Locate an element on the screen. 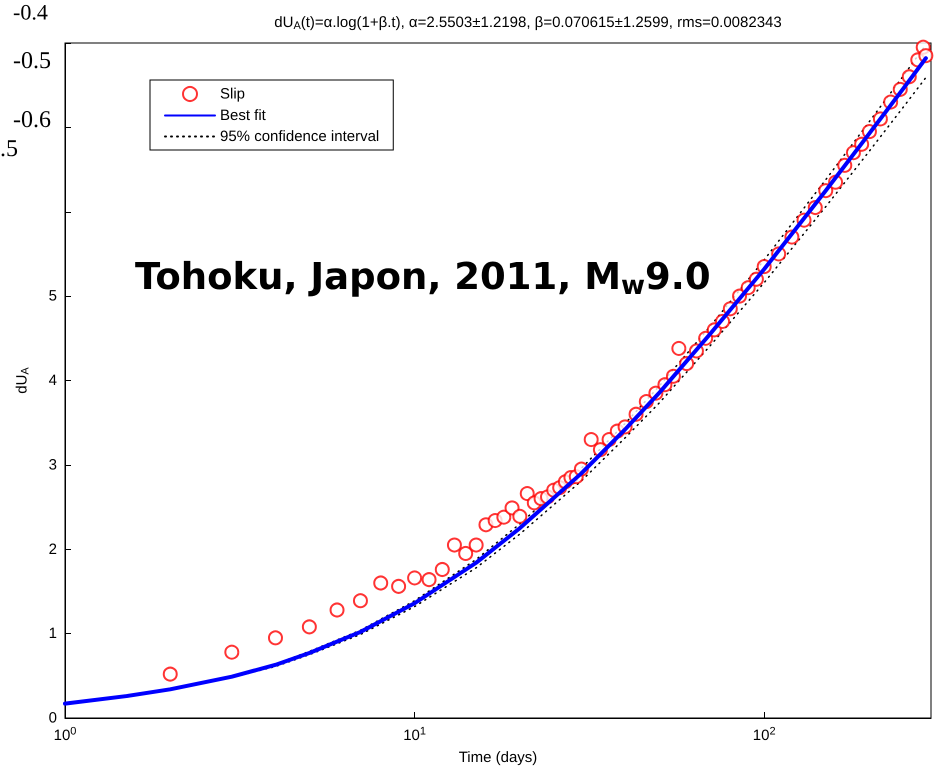 This screenshot has width=934, height=782. x-axis-title: Time (days) is located at coordinates (498, 757).